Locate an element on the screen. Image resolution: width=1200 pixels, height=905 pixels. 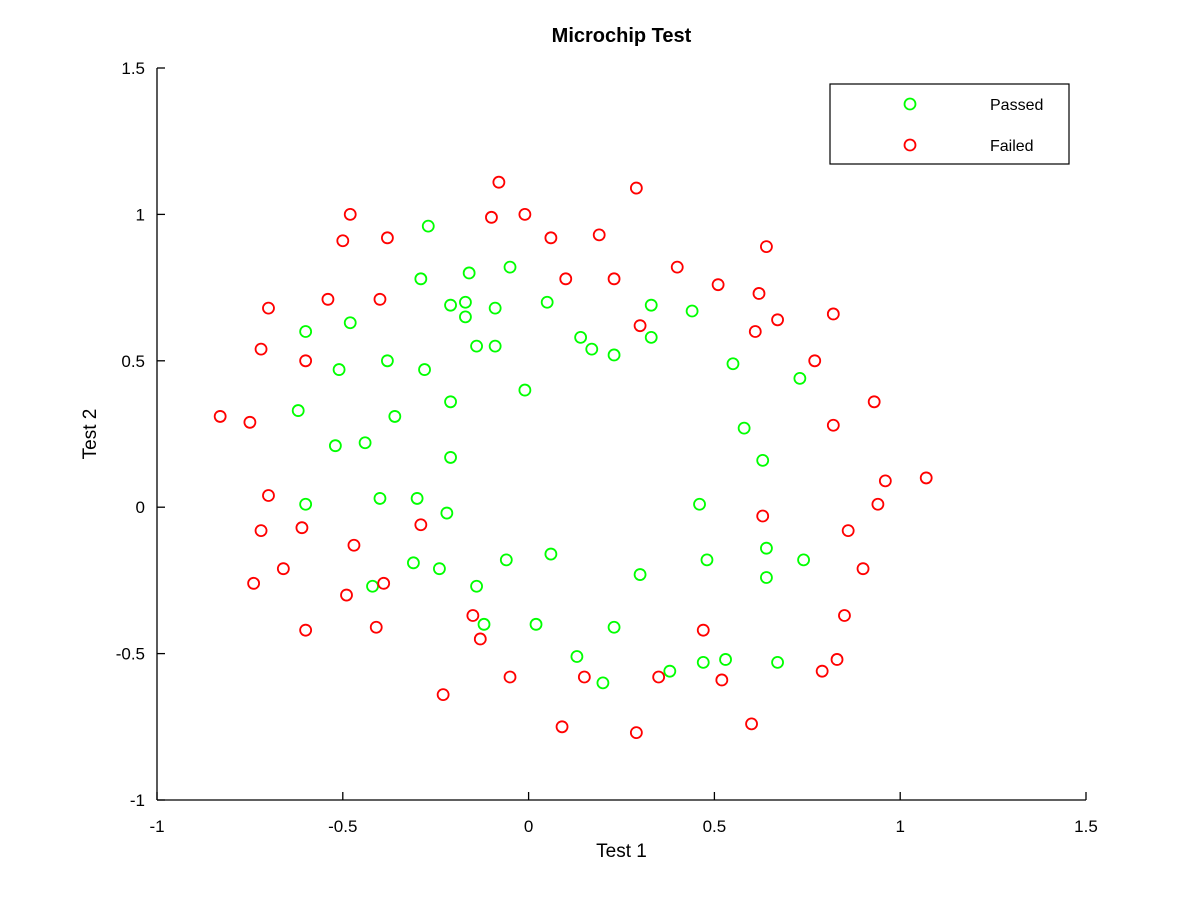
y-tick-label: 1 is located at coordinates (140, 214).